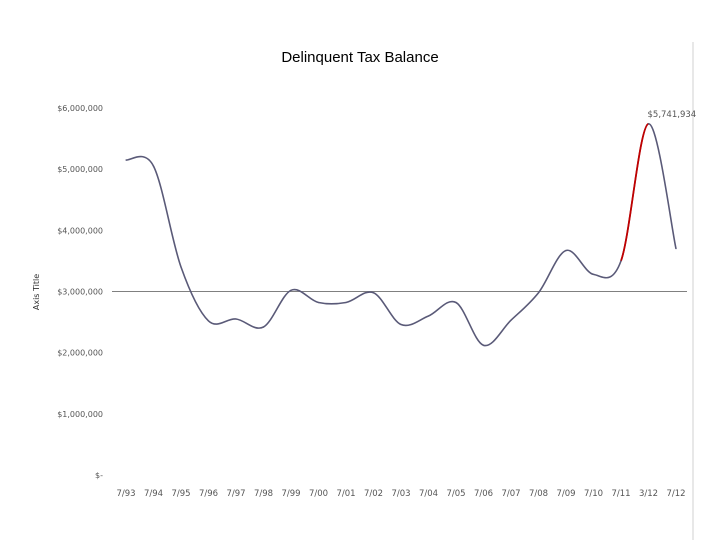  Describe the element at coordinates (153, 494) in the screenshot. I see `x-tick-label: 7/94` at that location.